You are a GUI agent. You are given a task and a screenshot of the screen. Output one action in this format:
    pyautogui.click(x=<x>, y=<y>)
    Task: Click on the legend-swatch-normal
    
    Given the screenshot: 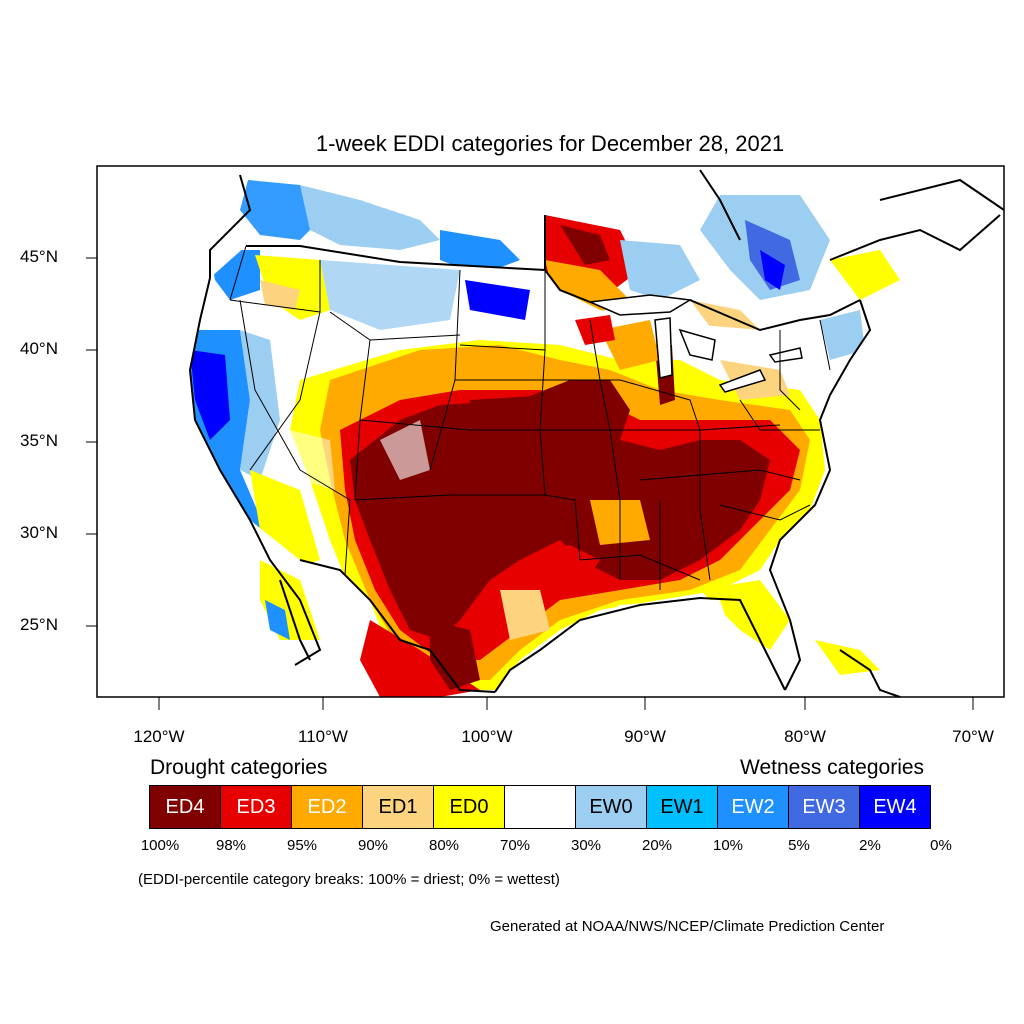 What is the action you would take?
    pyautogui.click(x=540, y=807)
    